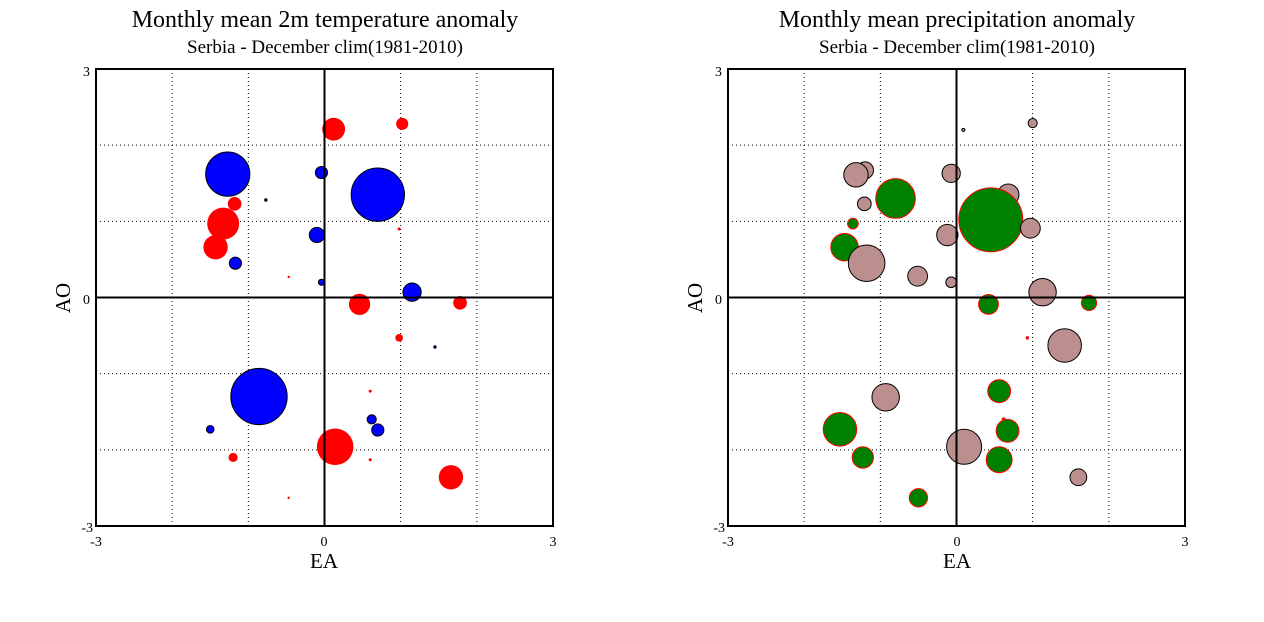 Image resolution: width=1264 pixels, height=622 pixels. I want to click on chart-title: Monthly mean precipitation anomaly, so click(957, 20).